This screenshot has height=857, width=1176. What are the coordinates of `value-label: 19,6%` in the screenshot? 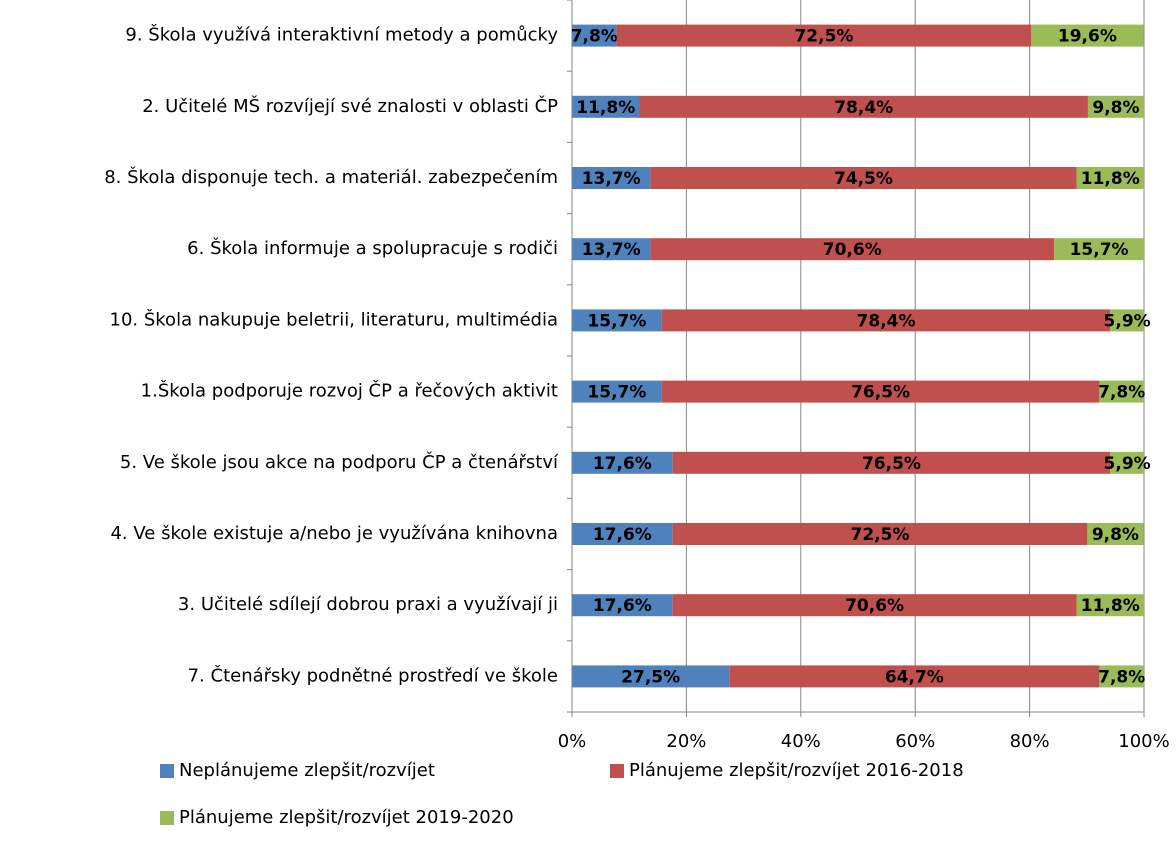 It's located at (1087, 37).